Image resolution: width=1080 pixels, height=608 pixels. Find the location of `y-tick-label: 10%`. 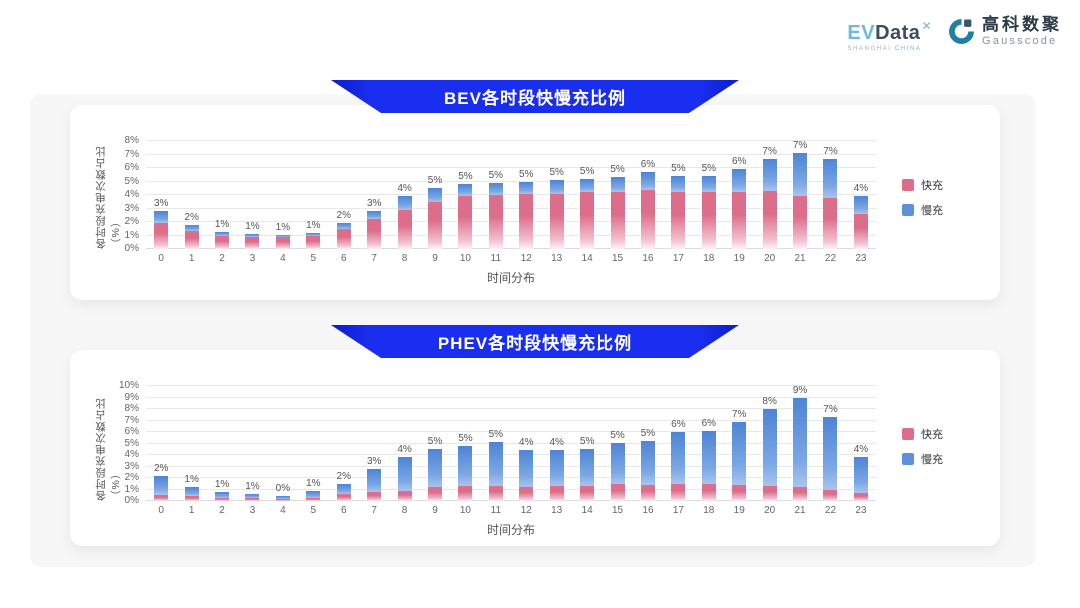

y-tick-label: 10% is located at coordinates (128, 385).